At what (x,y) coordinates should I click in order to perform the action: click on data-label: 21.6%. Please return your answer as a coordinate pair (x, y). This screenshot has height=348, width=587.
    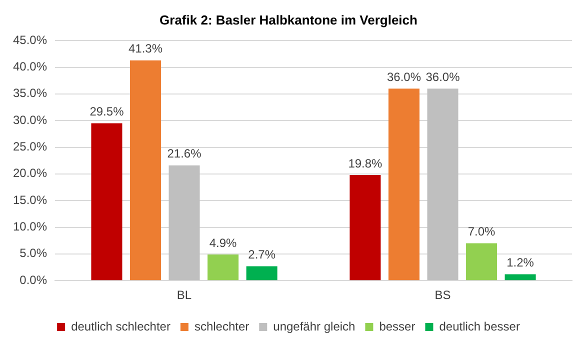
    Looking at the image, I should click on (184, 153).